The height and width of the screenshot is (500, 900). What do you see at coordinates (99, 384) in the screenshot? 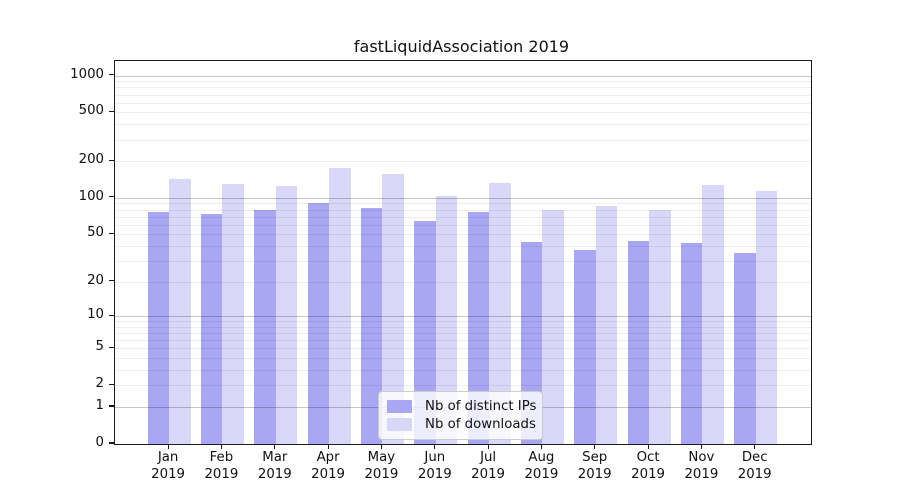
I see `y-tick-label: 2` at bounding box center [99, 384].